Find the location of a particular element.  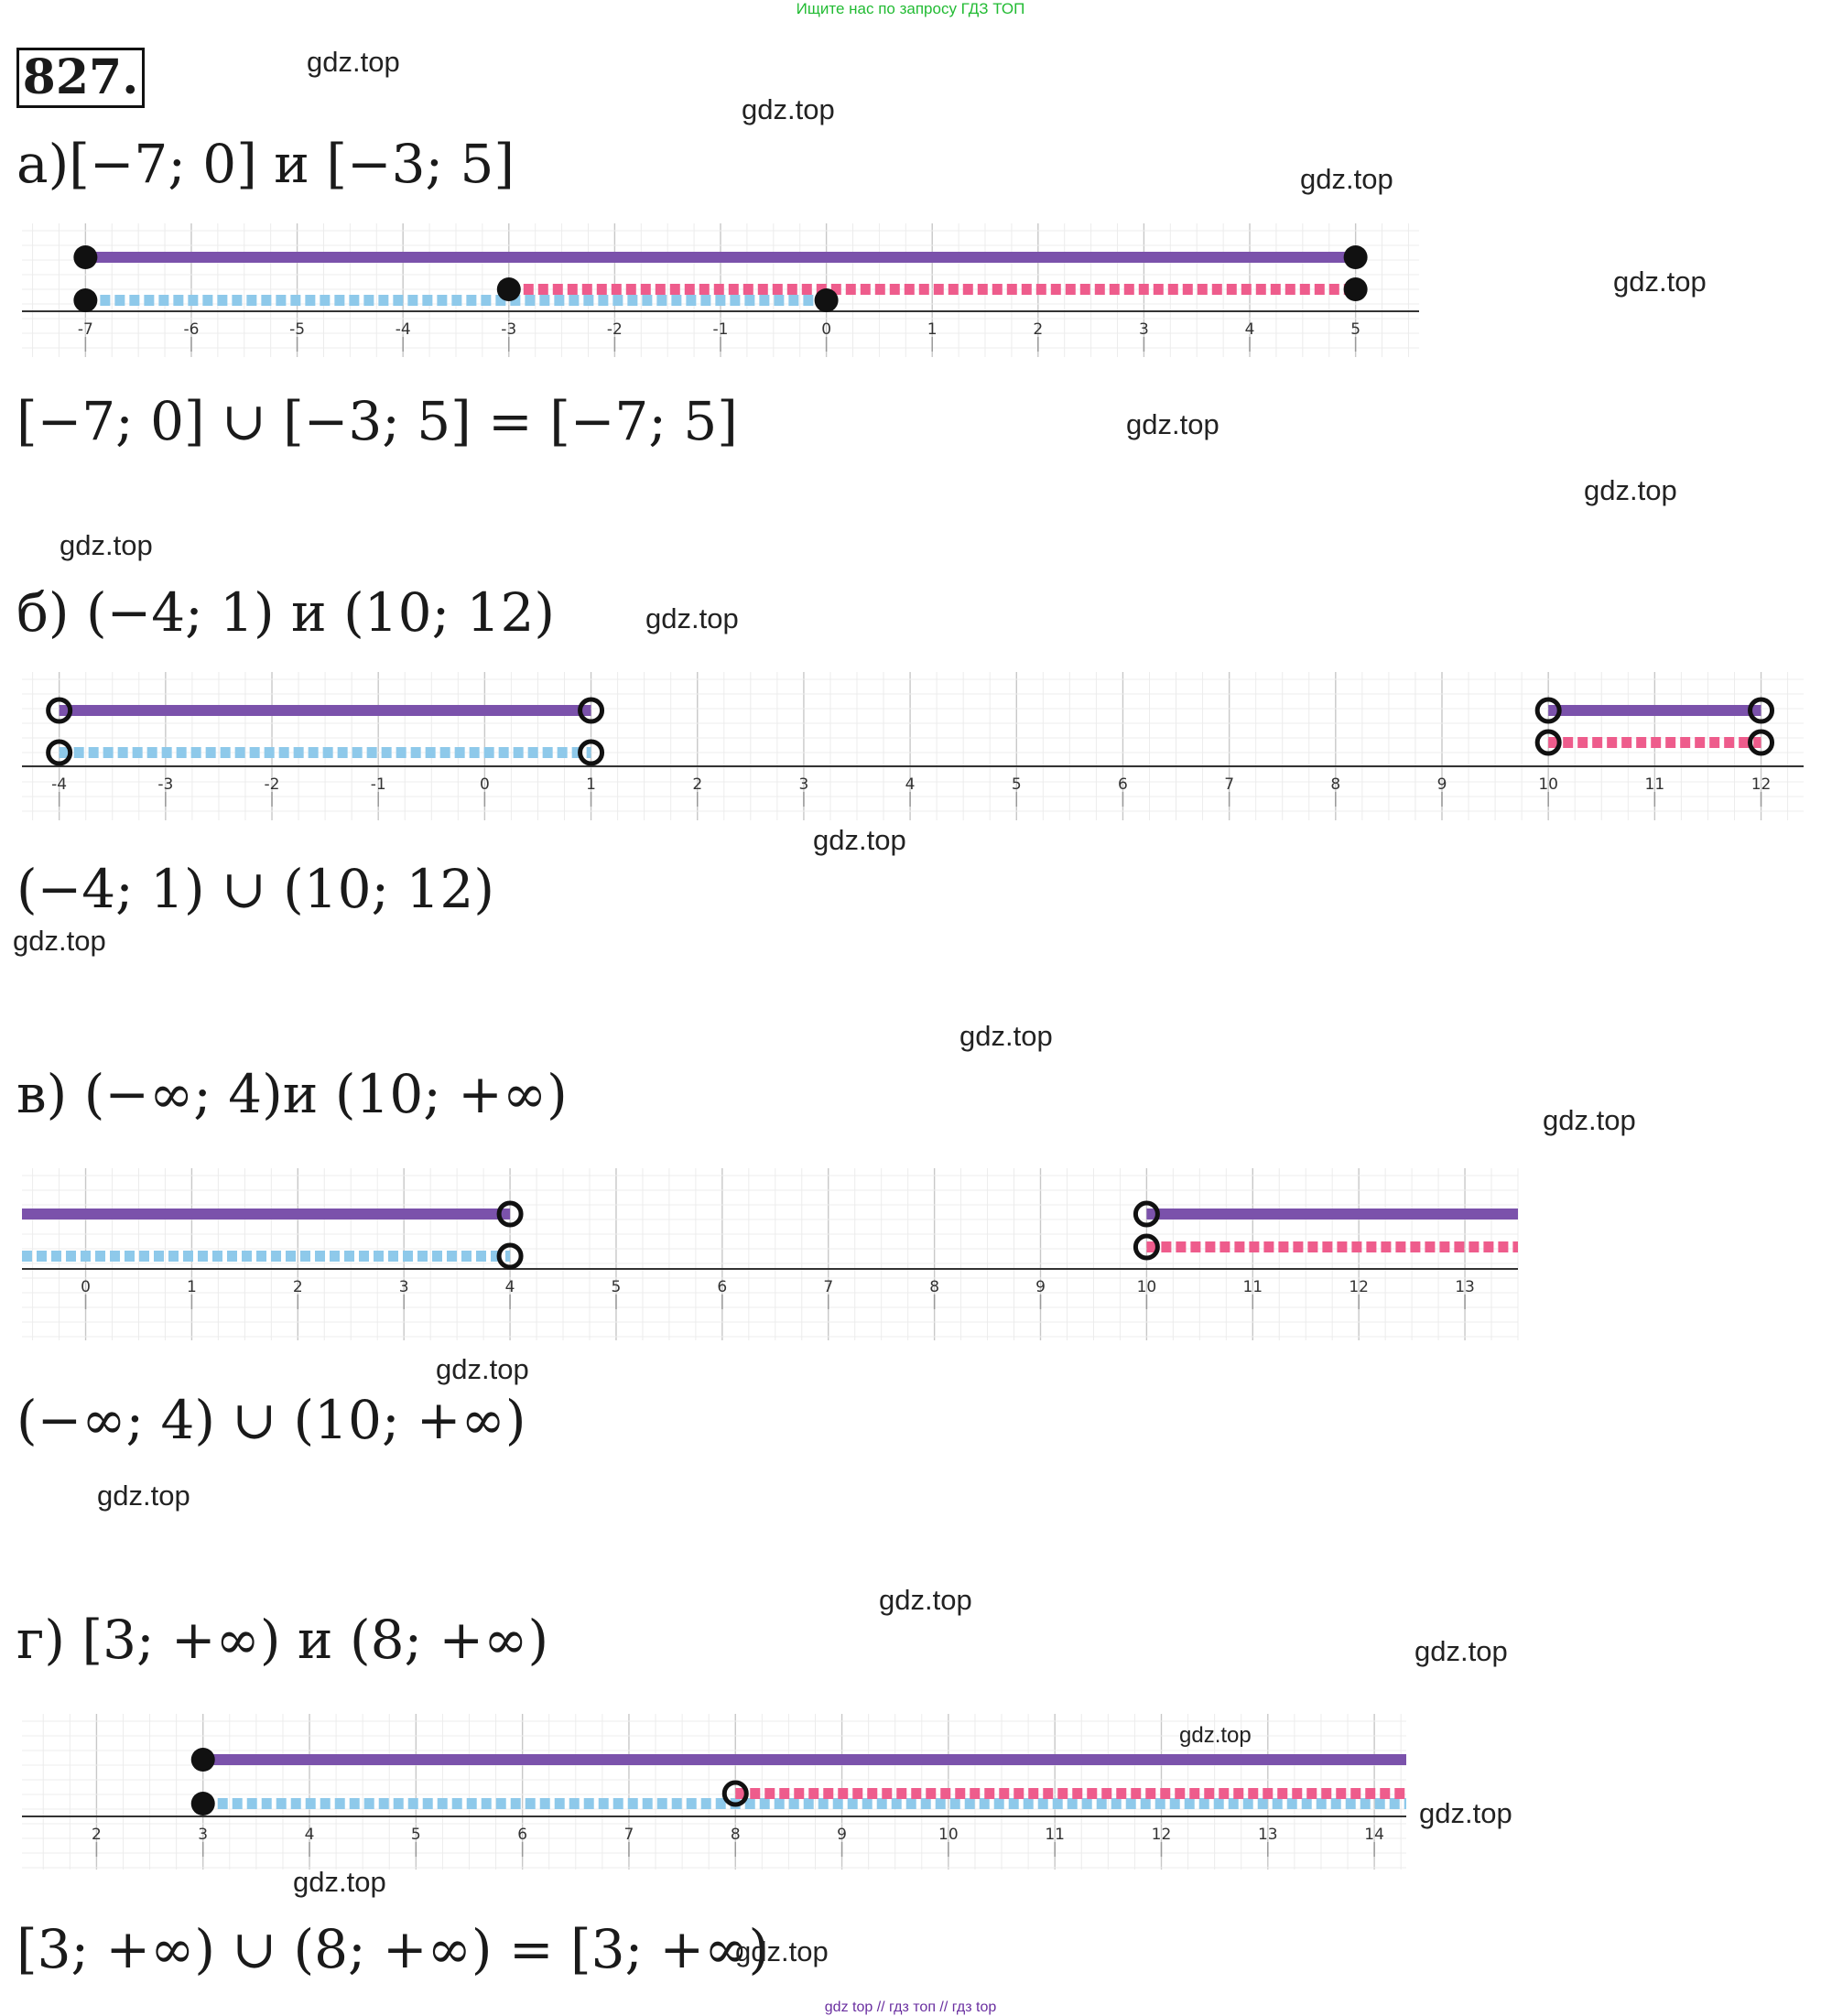

part-c-title: в) (−∞; 4)и (10; +∞) is located at coordinates (292, 1094).